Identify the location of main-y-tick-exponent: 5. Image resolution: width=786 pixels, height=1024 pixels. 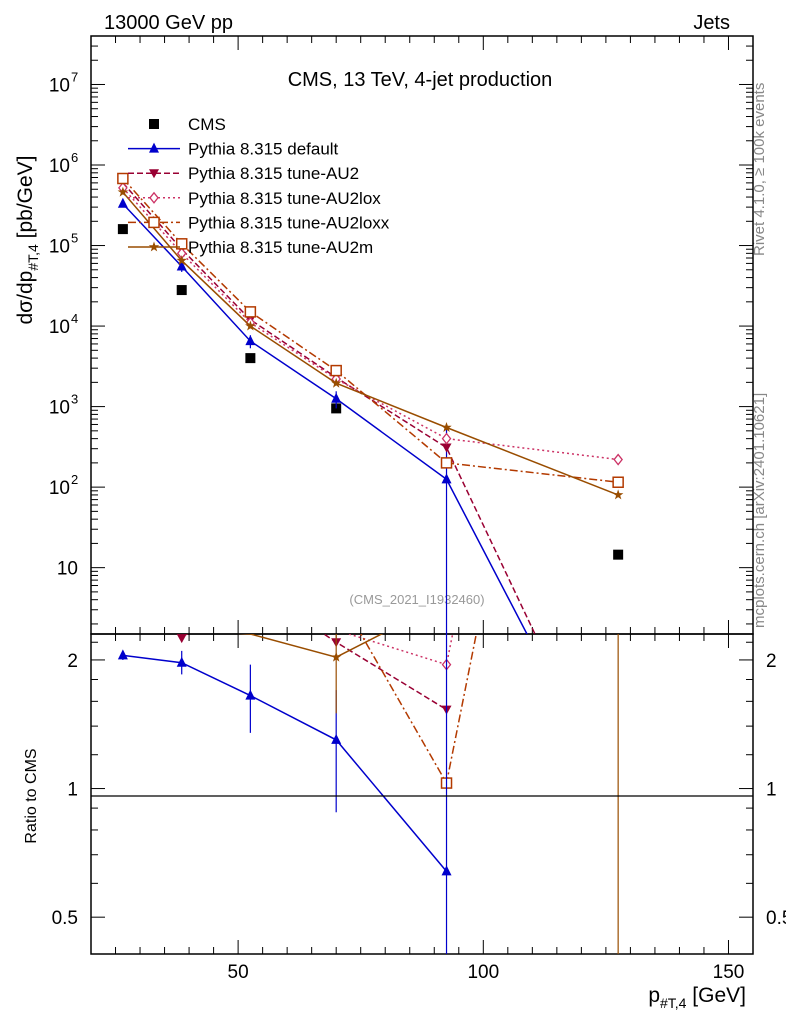
(74, 238).